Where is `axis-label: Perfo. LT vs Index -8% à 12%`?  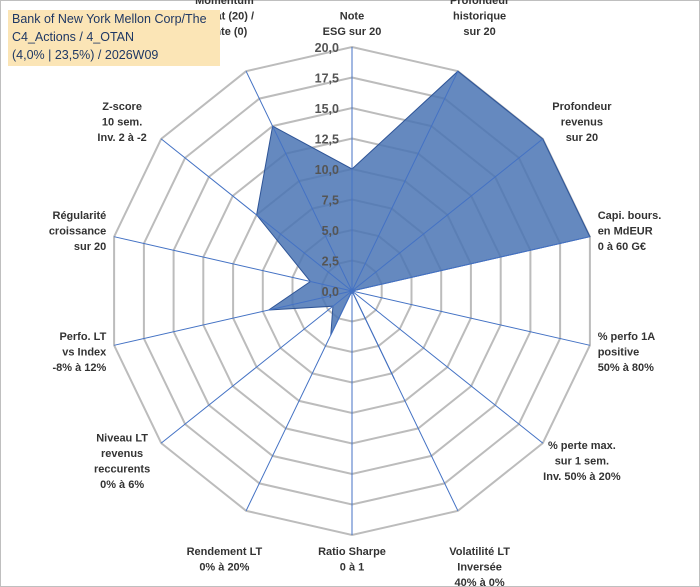
axis-label: Perfo. LT vs Index -8% à 12% is located at coordinates (79, 352).